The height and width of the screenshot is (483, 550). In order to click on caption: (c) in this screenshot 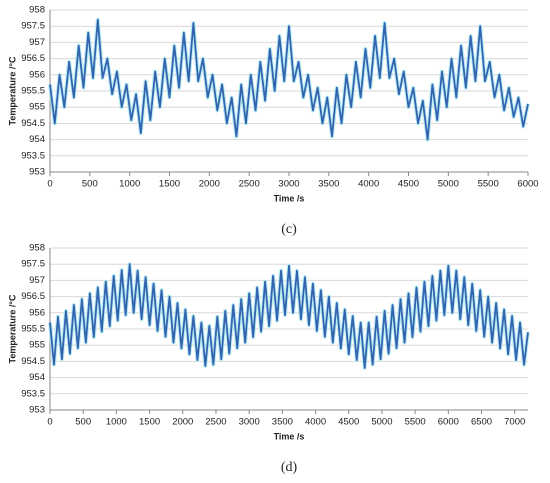, I will do `click(289, 229)`.